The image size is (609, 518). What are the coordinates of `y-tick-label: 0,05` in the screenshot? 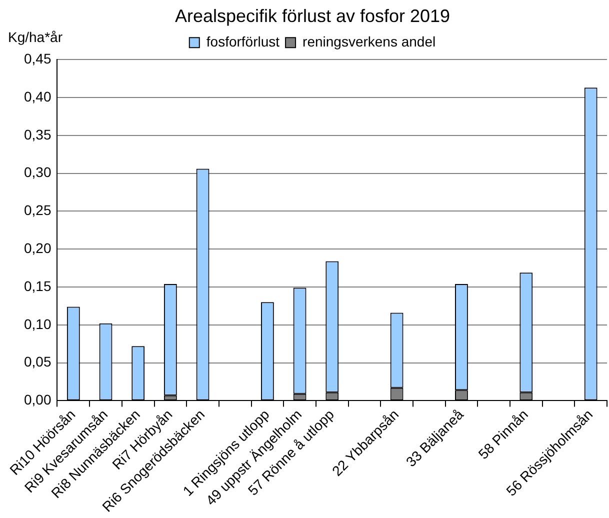 It's located at (38, 362).